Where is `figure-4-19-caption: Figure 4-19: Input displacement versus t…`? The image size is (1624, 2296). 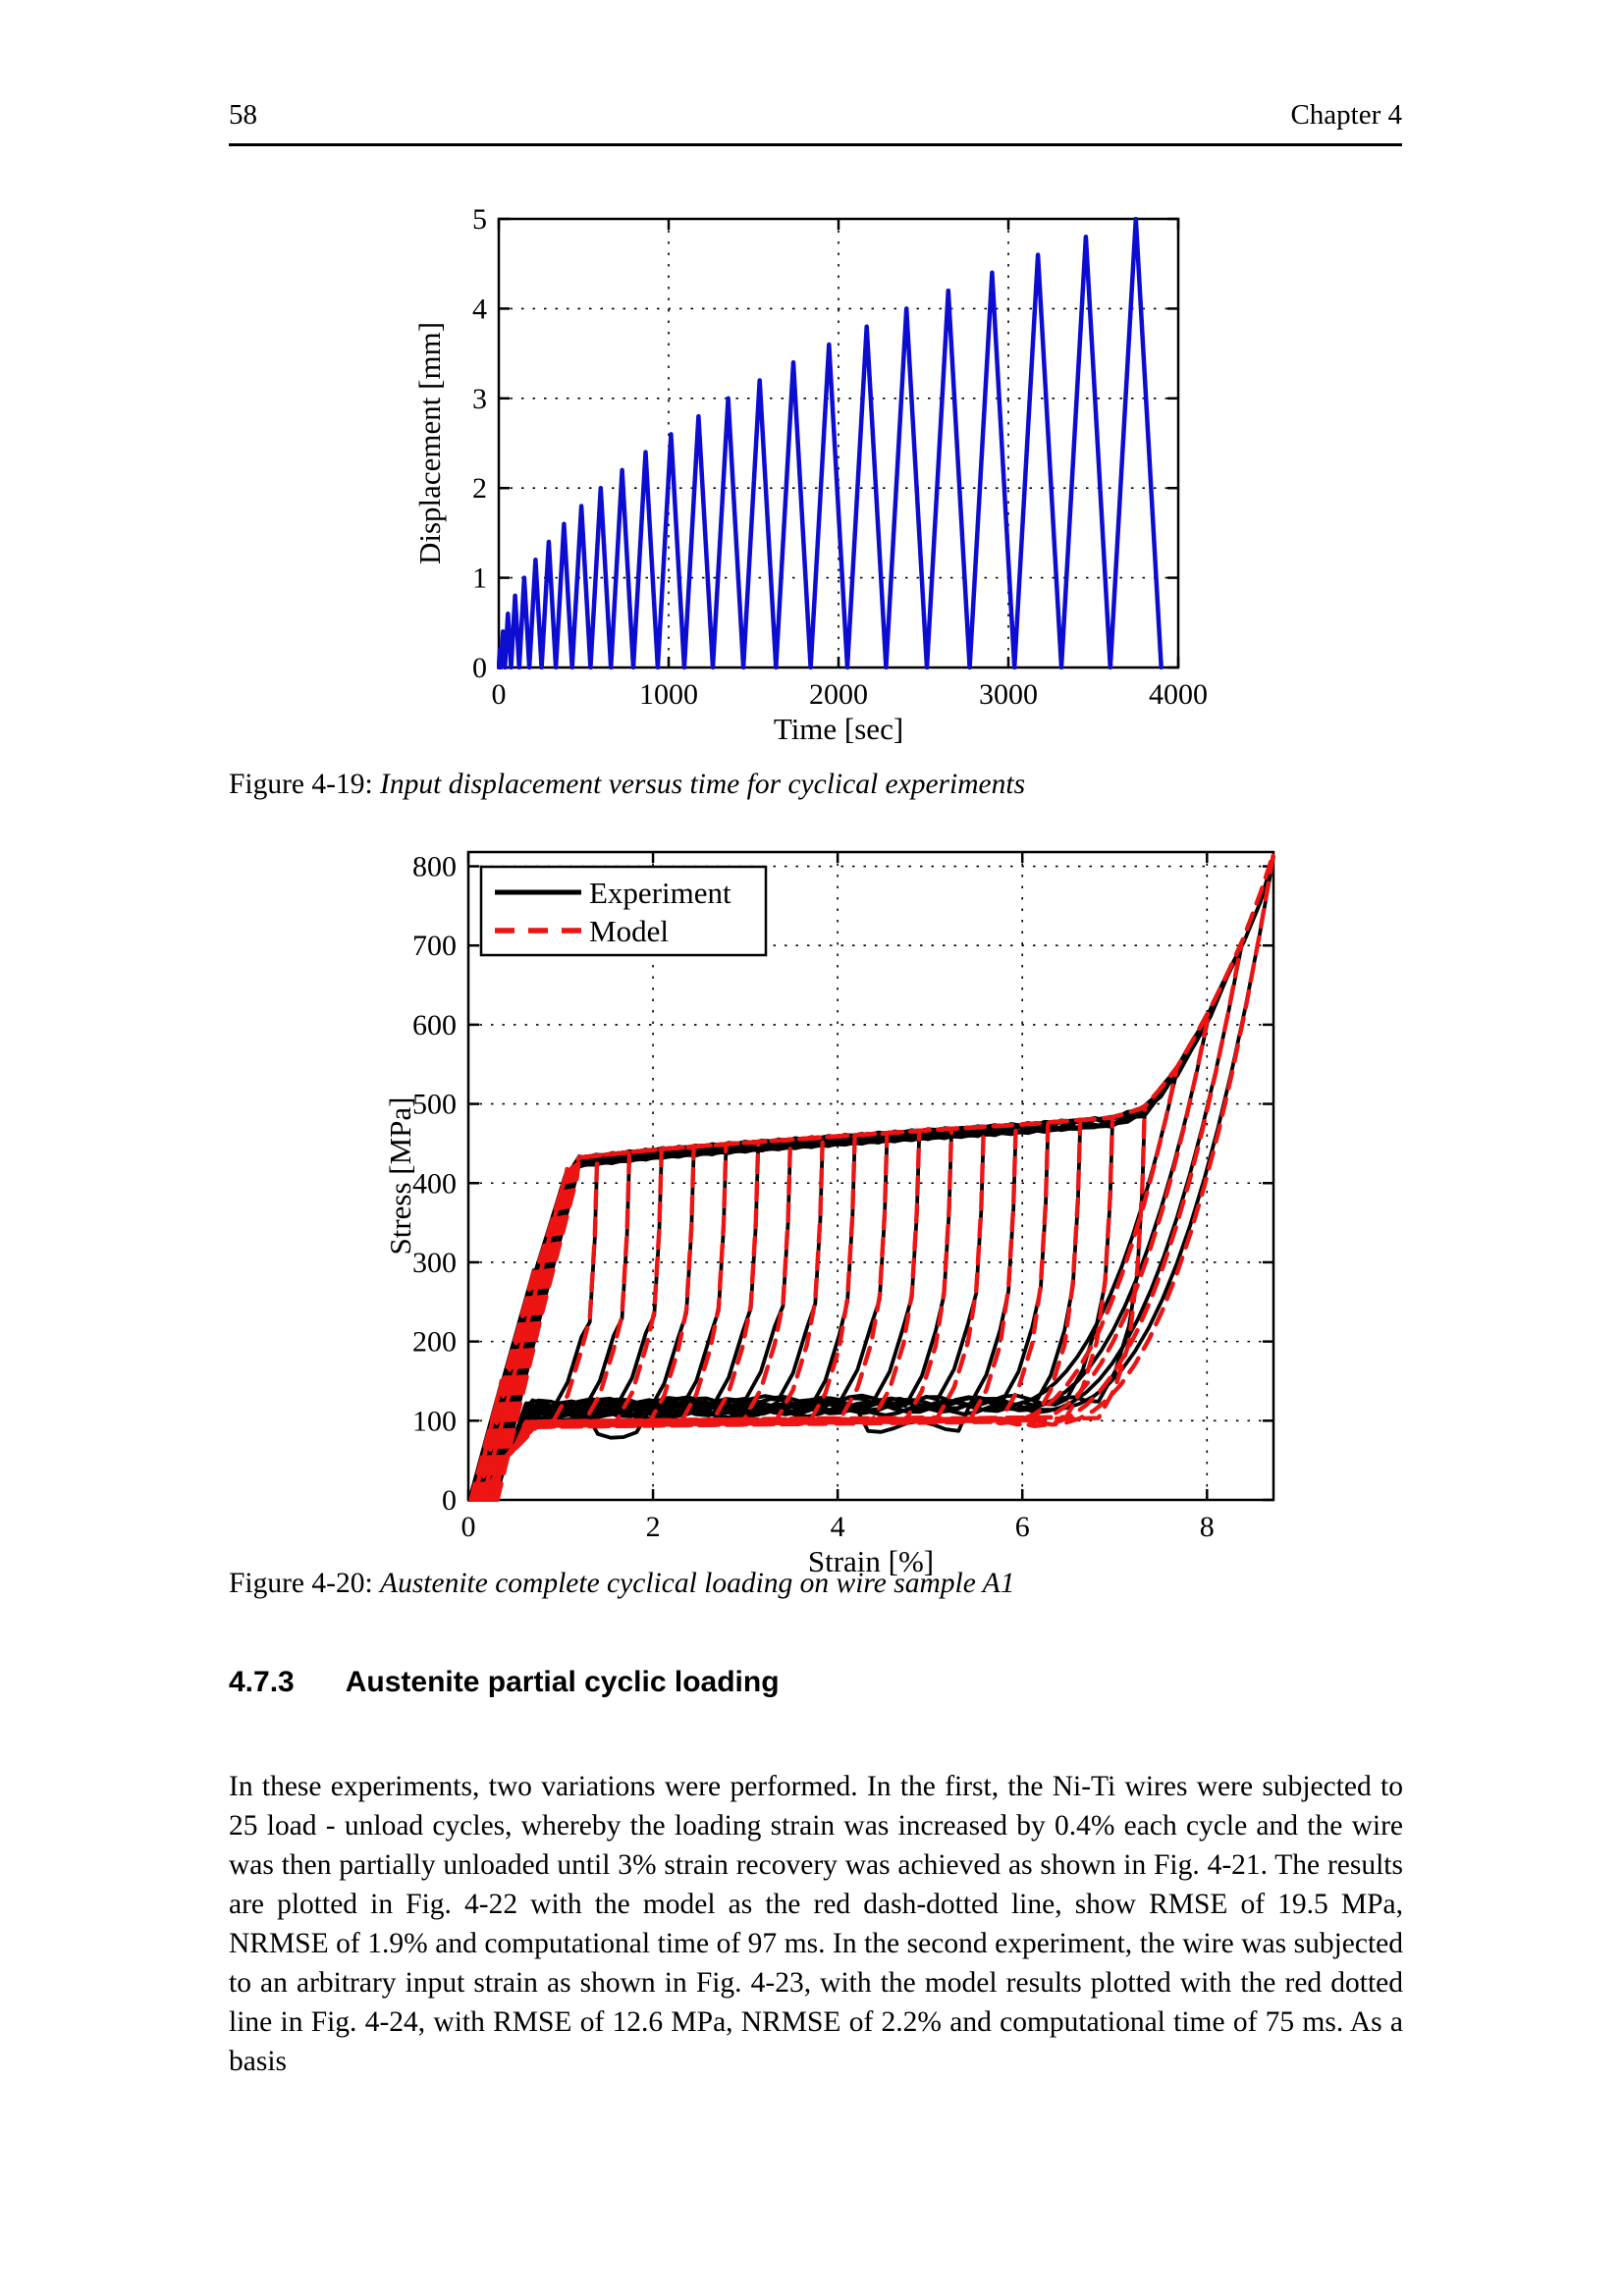 figure-4-19-caption: Figure 4-19: Input displacement versus t… is located at coordinates (627, 785).